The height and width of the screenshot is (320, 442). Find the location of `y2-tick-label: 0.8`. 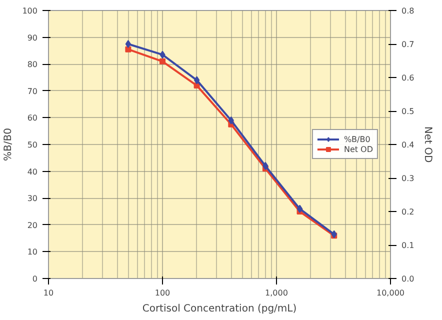

y2-tick-label: 0.8 is located at coordinates (408, 11).